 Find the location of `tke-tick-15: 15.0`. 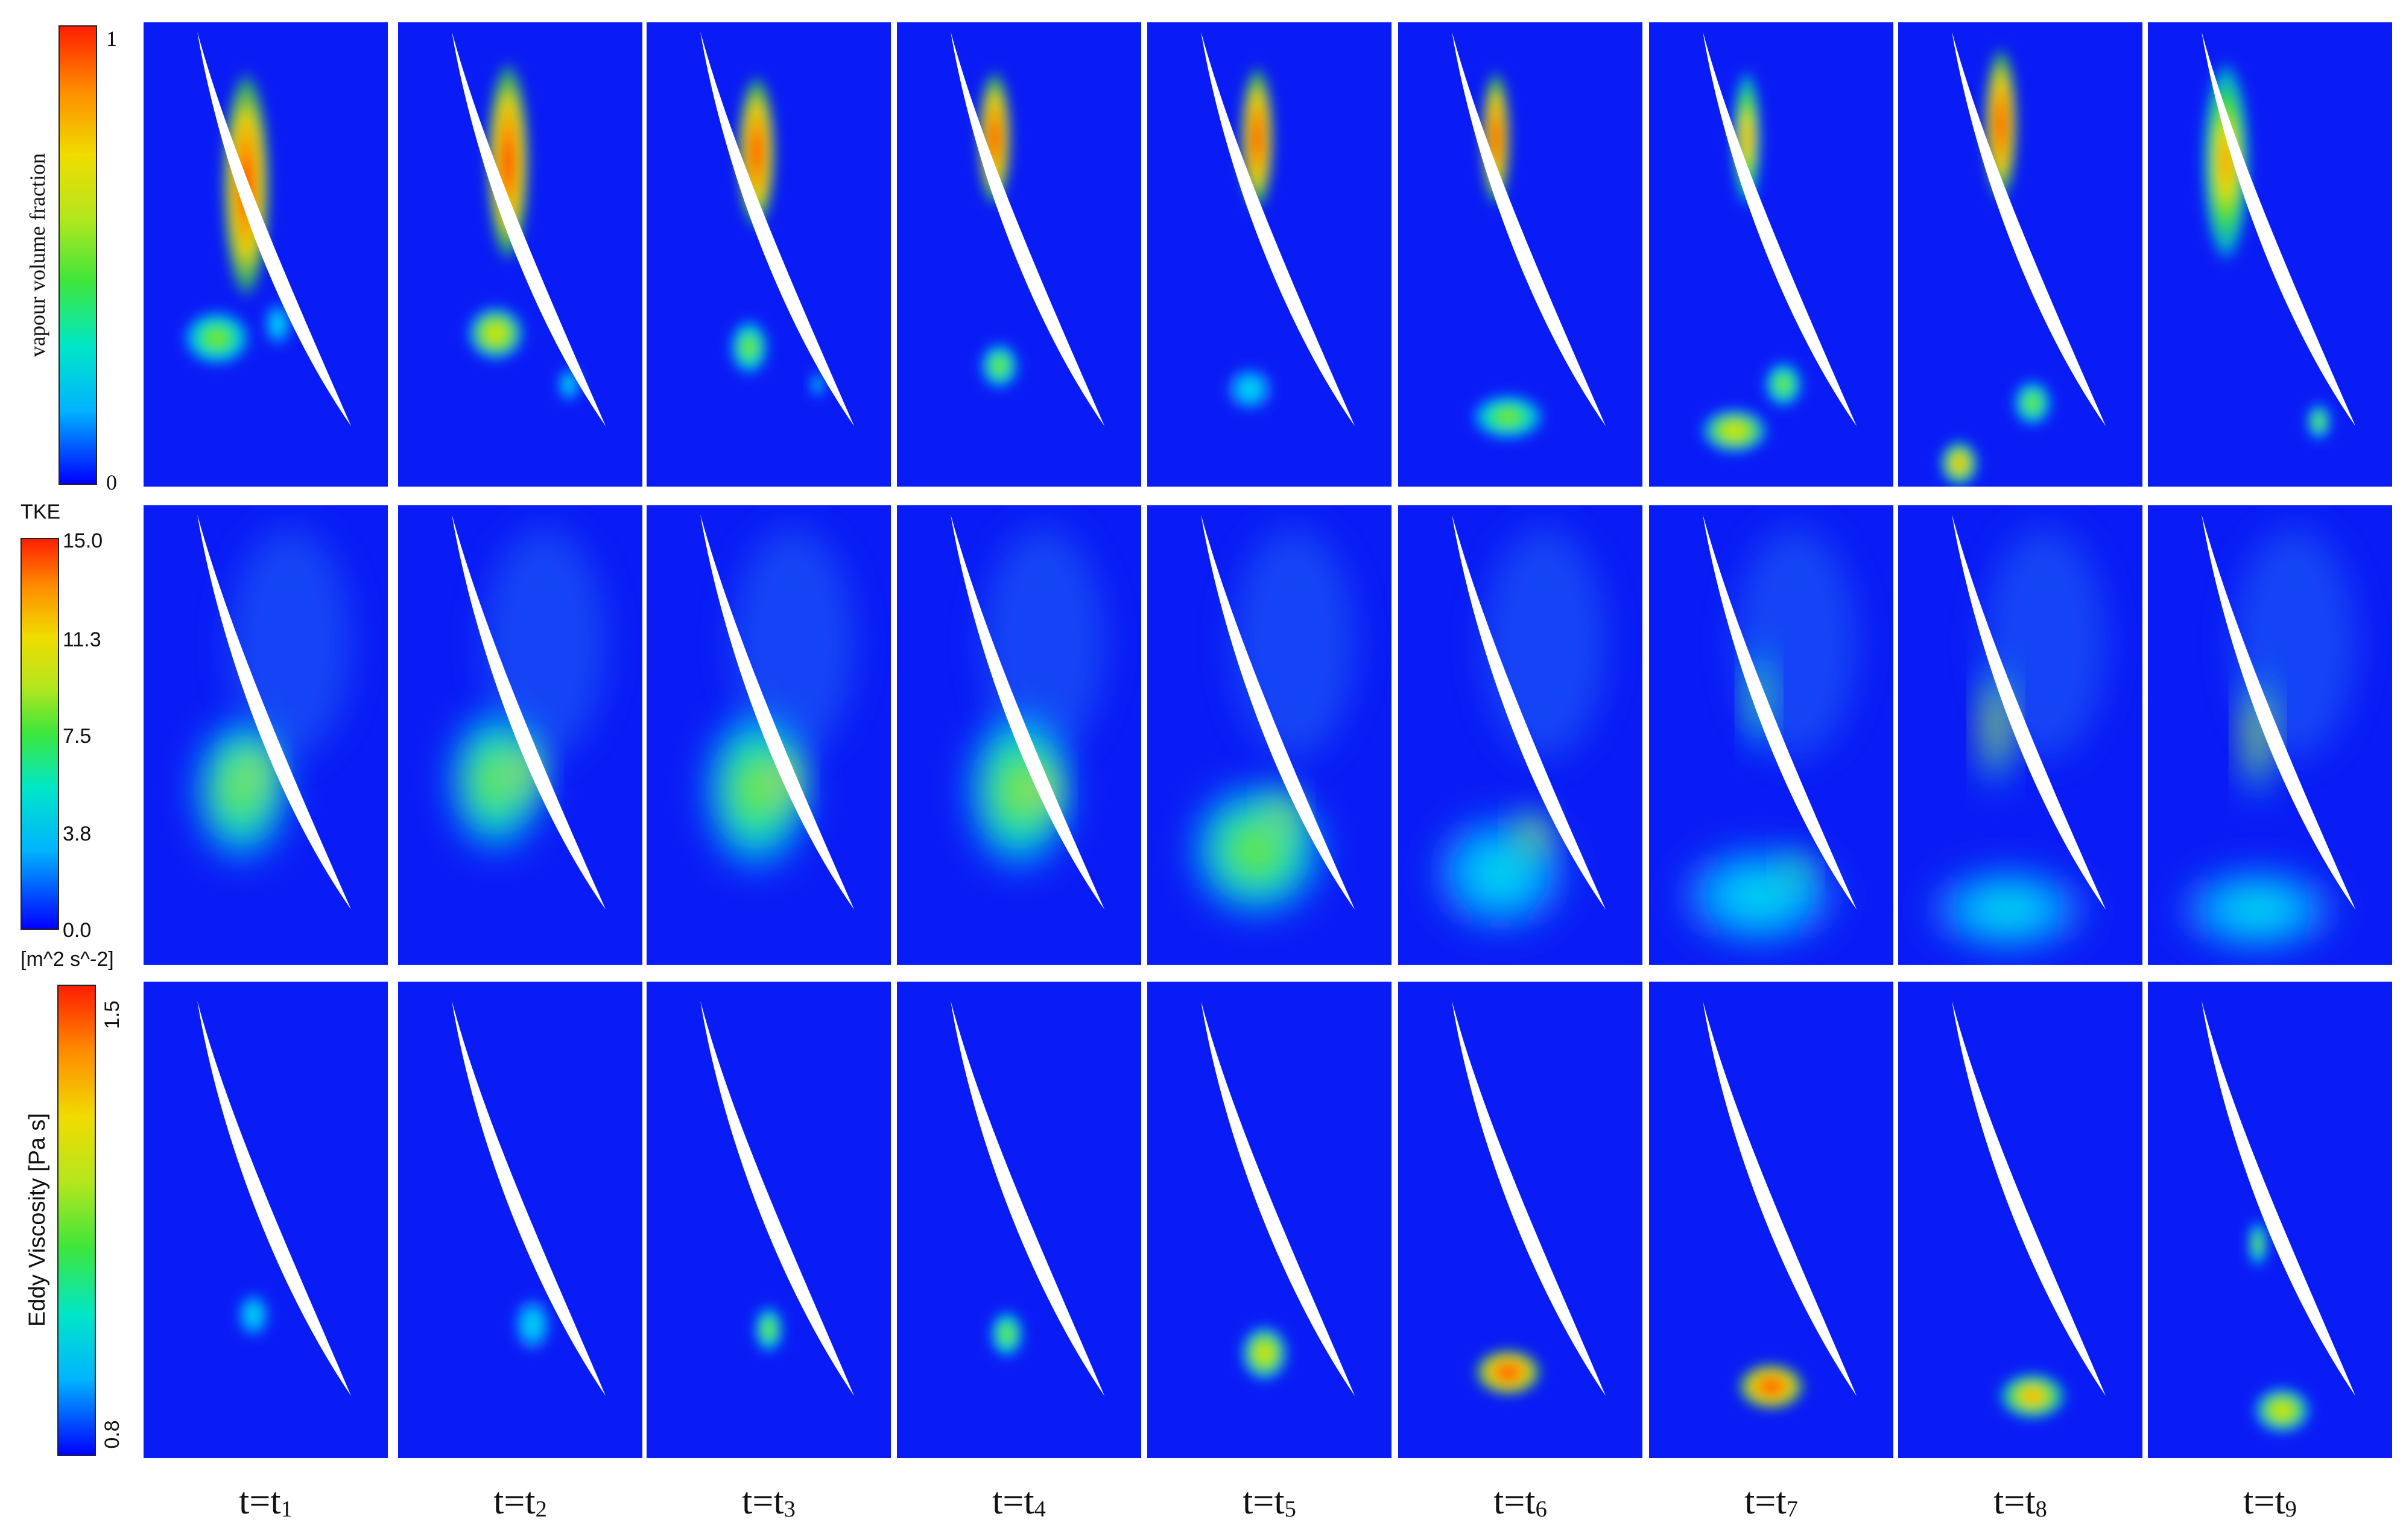

tke-tick-15: 15.0 is located at coordinates (83, 540).